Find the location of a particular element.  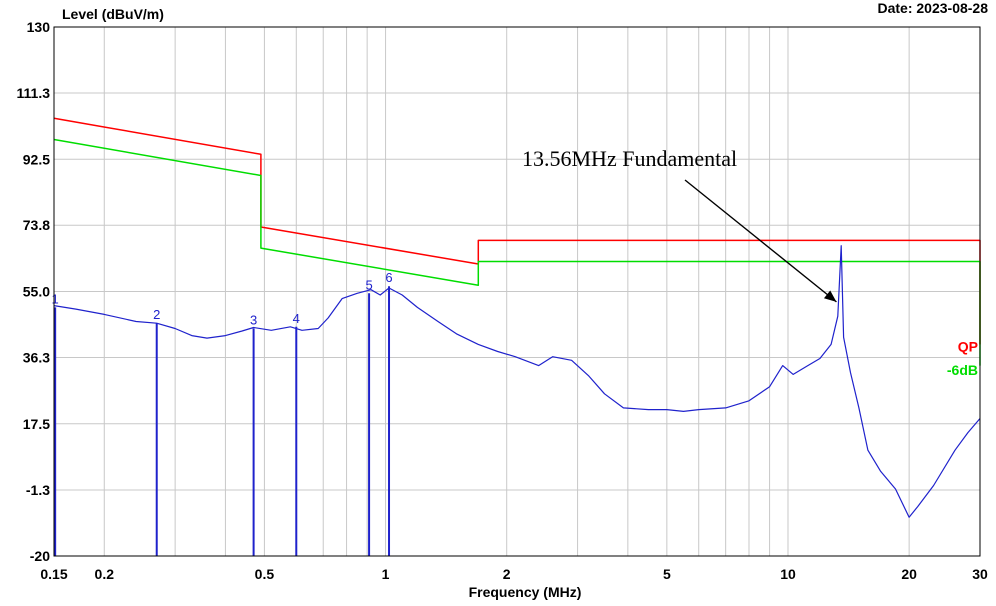

y-tick-label: -1.3 is located at coordinates (38, 490).